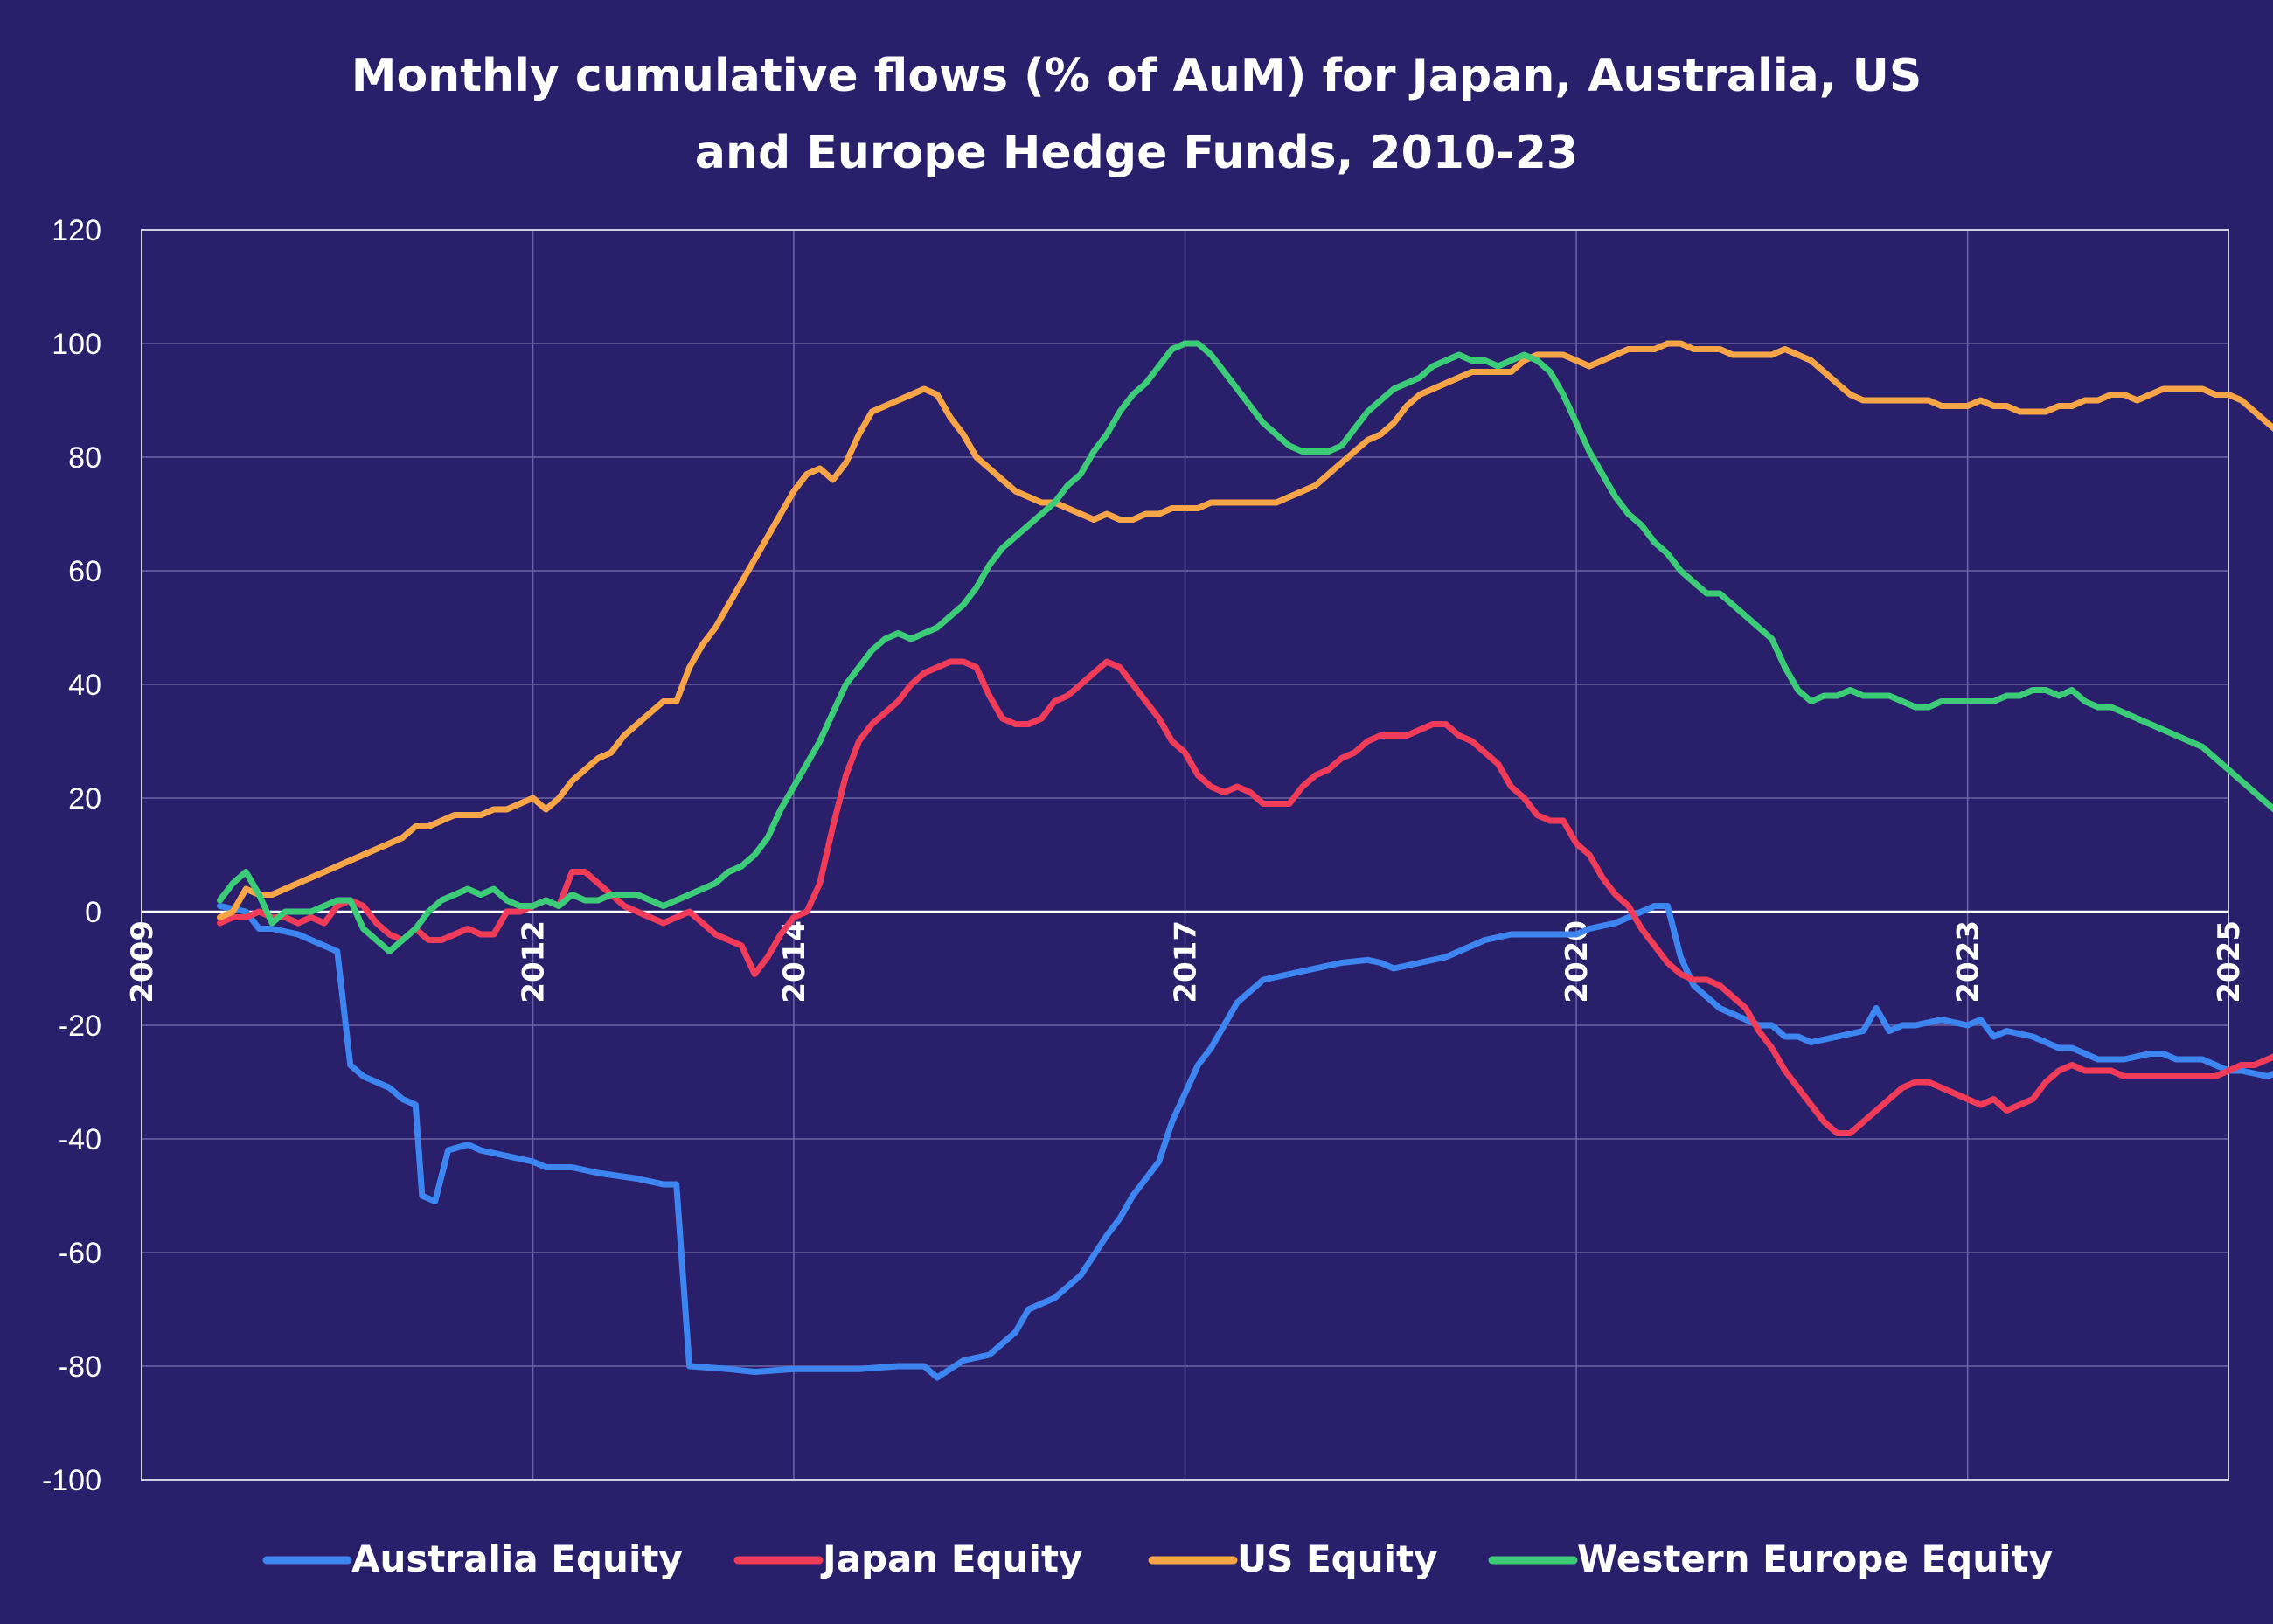 This screenshot has height=1624, width=2273. I want to click on y-tick-label: -20, so click(80, 1026).